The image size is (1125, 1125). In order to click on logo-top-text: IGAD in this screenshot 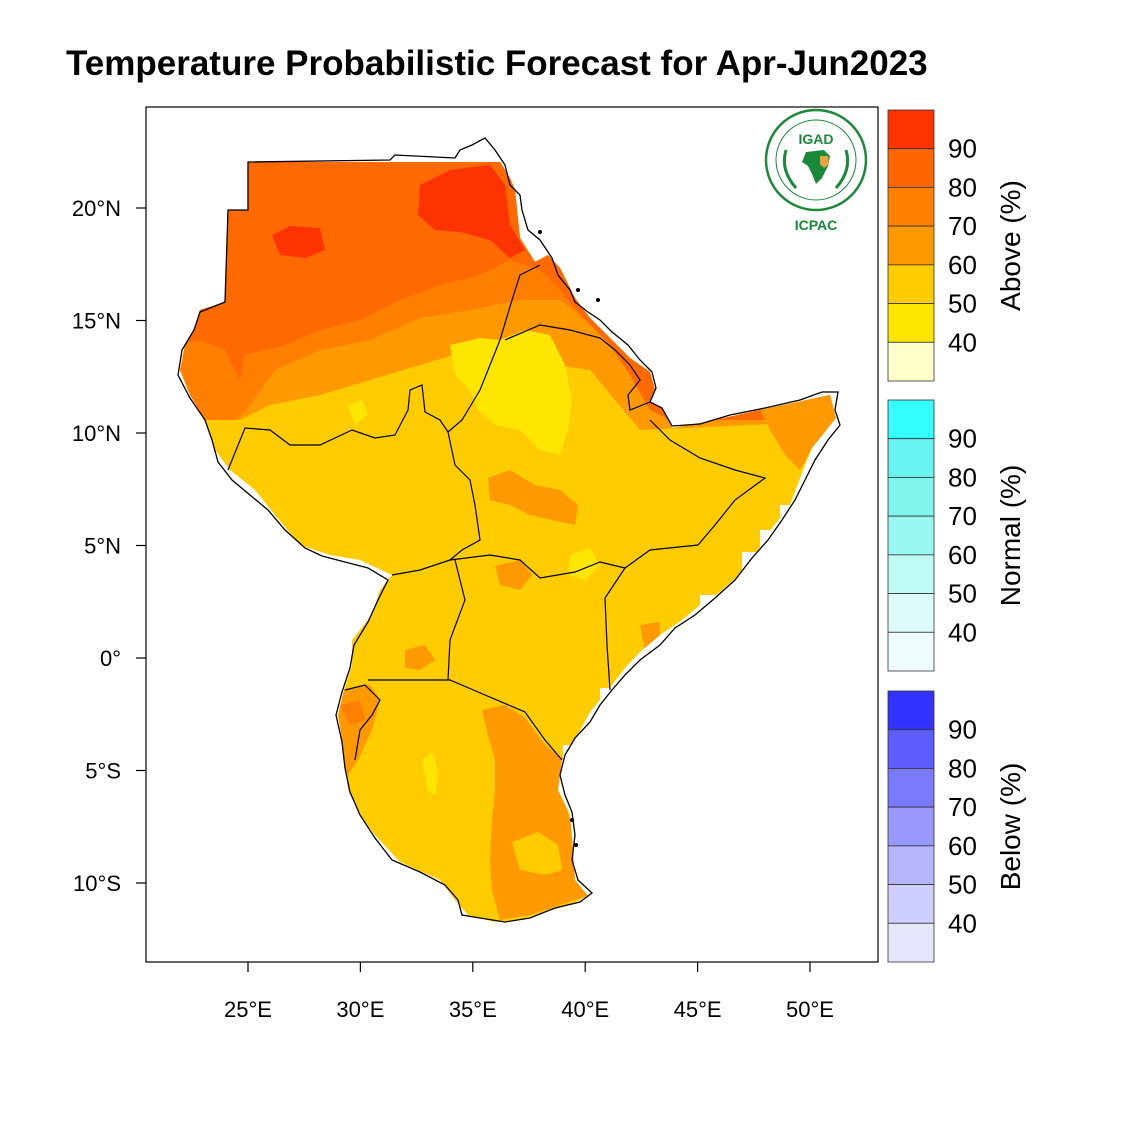, I will do `click(816, 139)`.